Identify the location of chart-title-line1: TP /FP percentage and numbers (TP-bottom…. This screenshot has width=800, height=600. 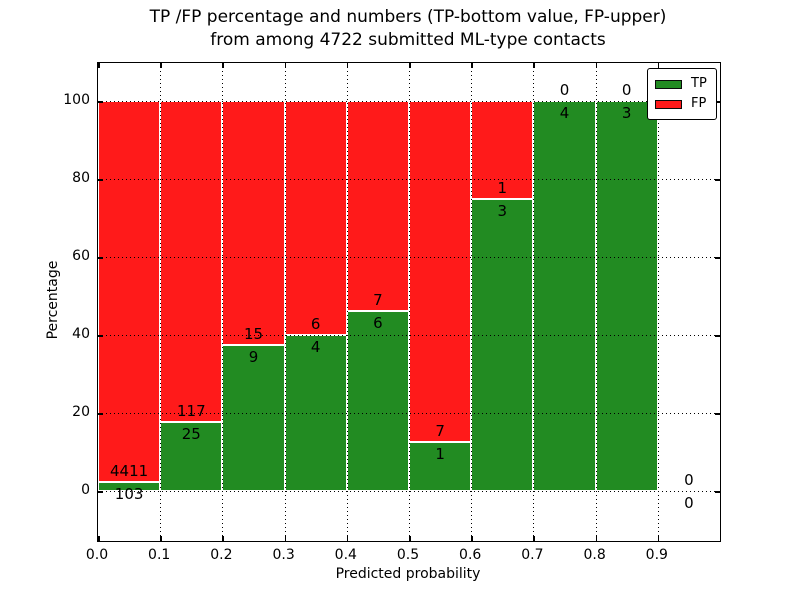
(408, 17).